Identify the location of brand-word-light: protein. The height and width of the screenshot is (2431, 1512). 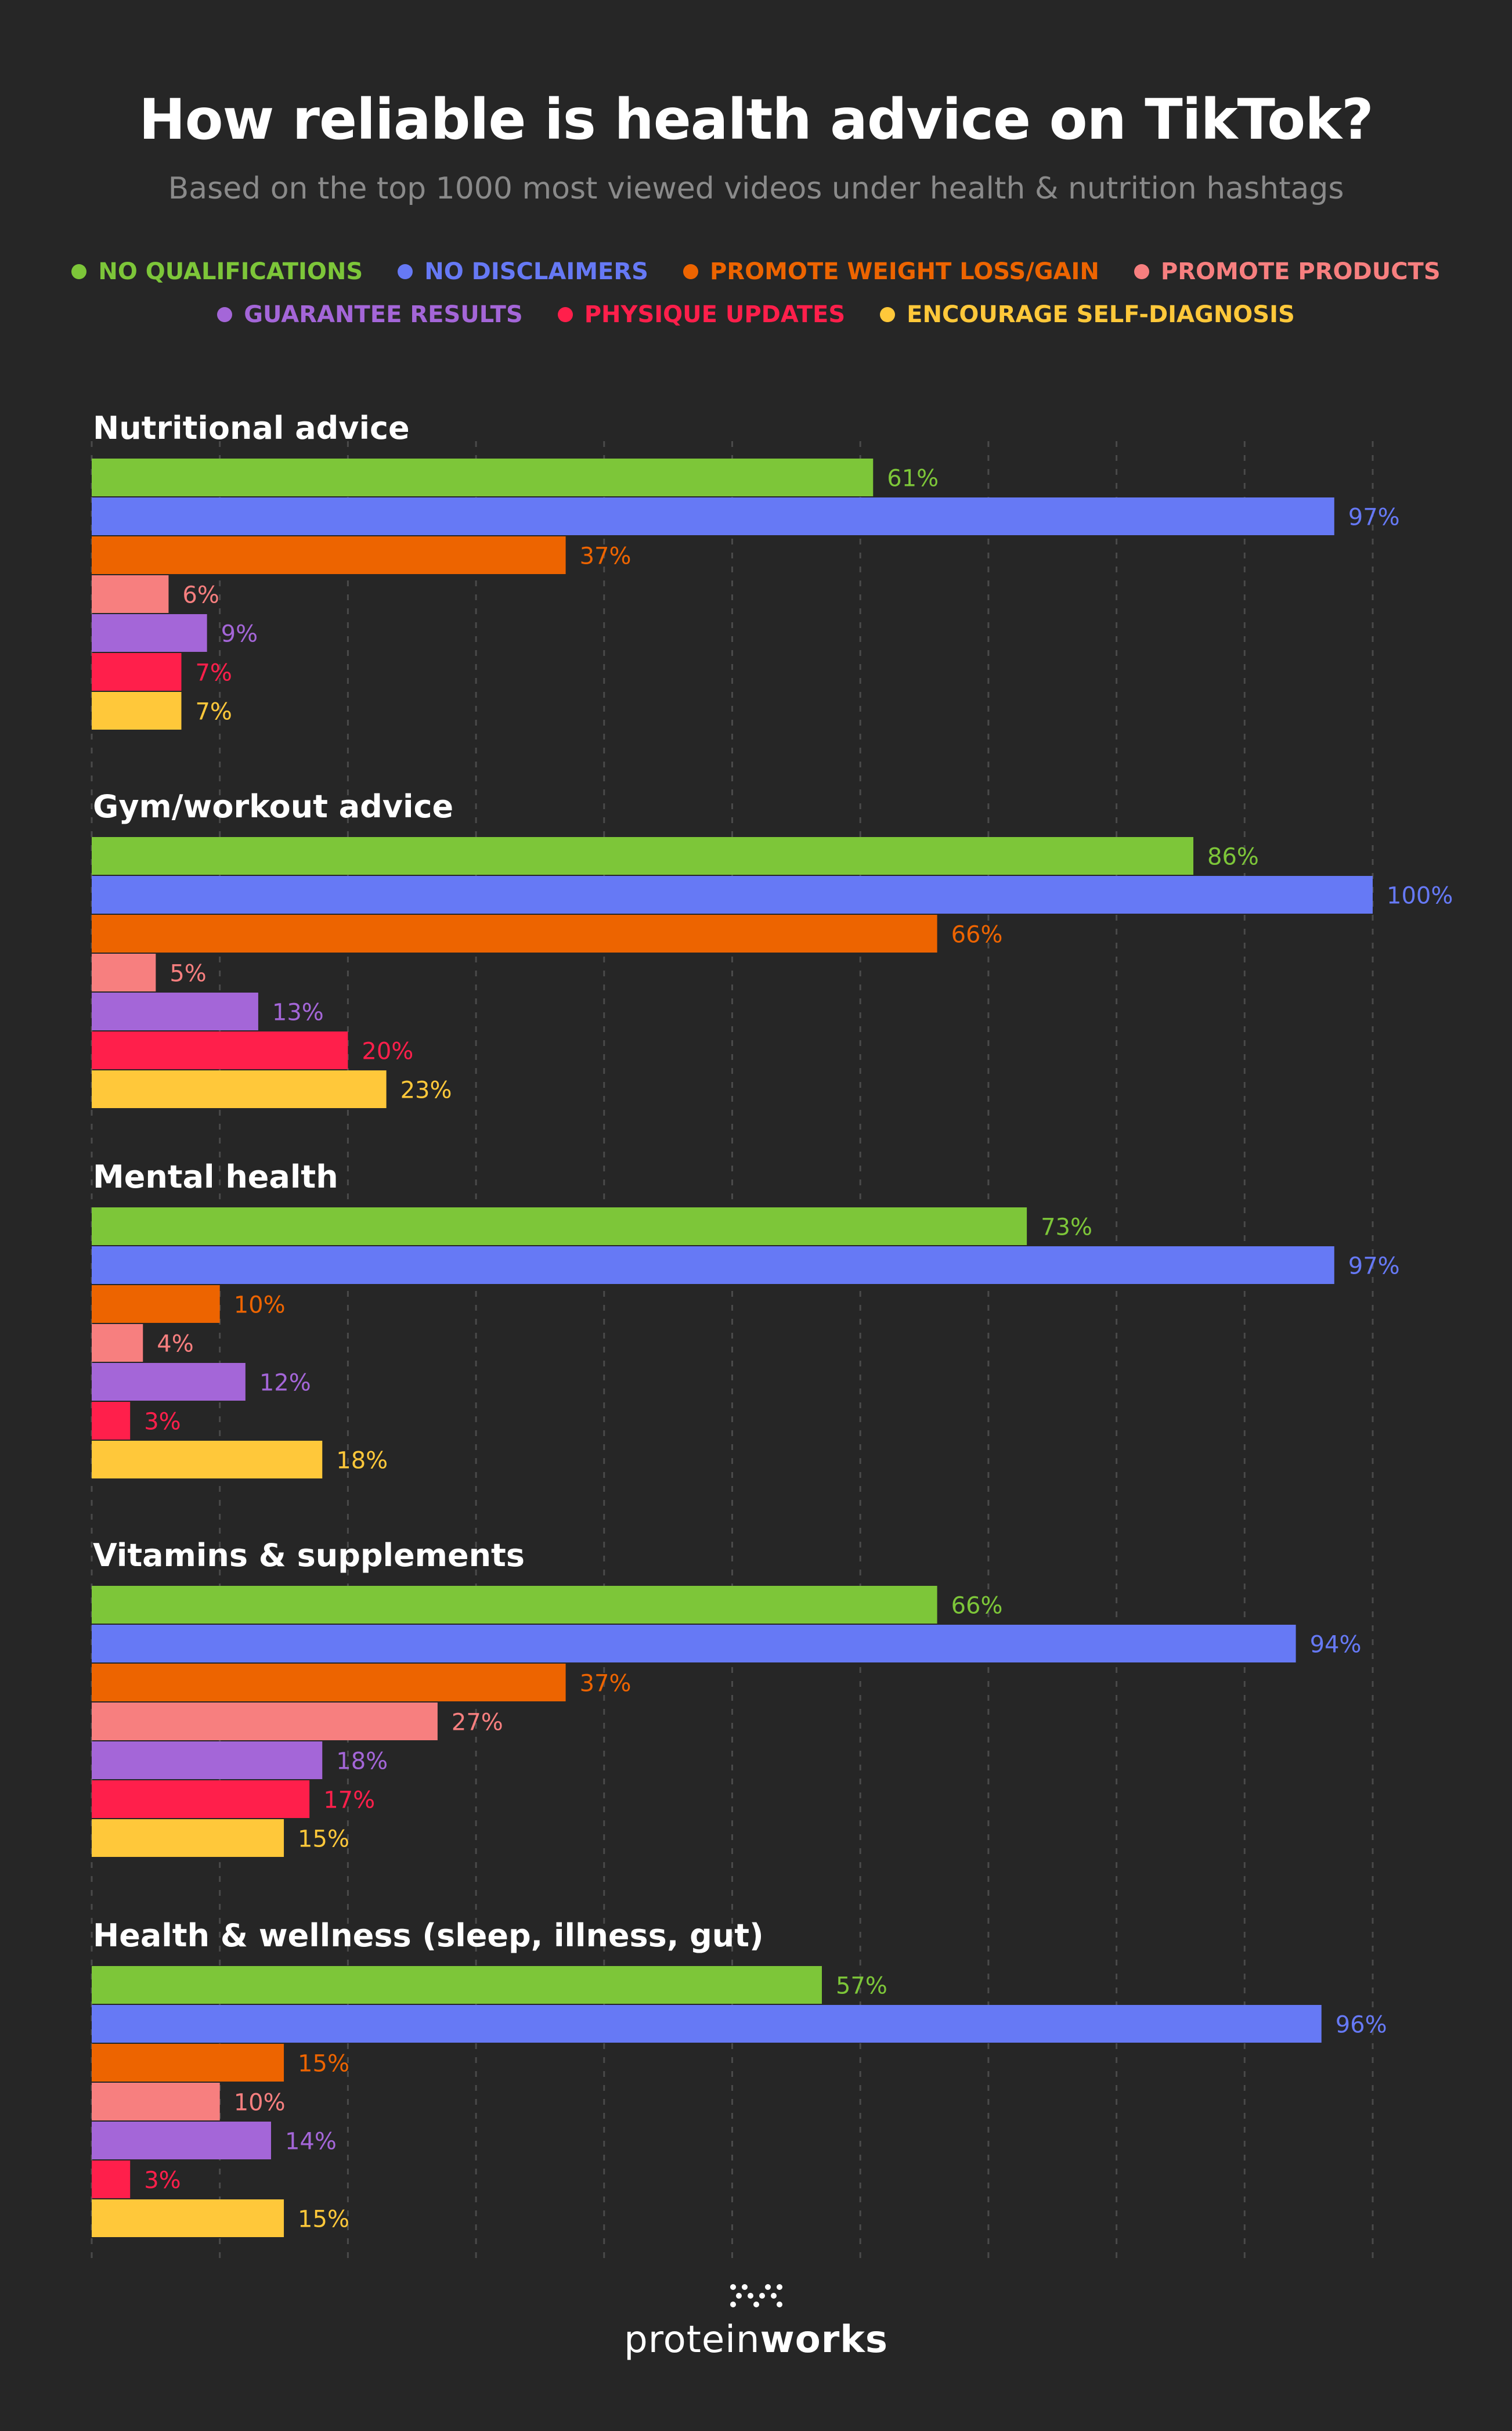
(692, 2339).